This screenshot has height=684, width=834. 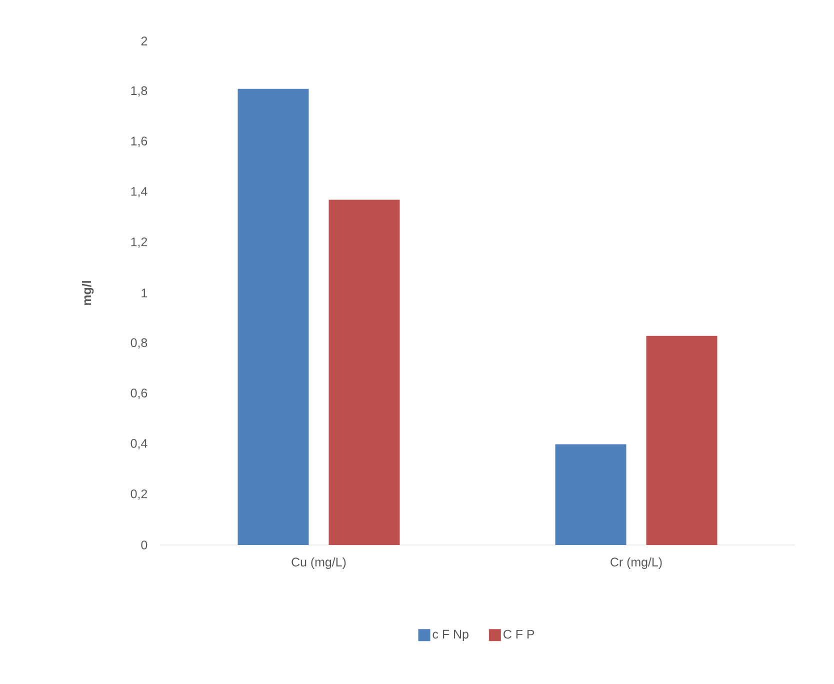 What do you see at coordinates (139, 343) in the screenshot?
I see `y-tick-label: 0,8` at bounding box center [139, 343].